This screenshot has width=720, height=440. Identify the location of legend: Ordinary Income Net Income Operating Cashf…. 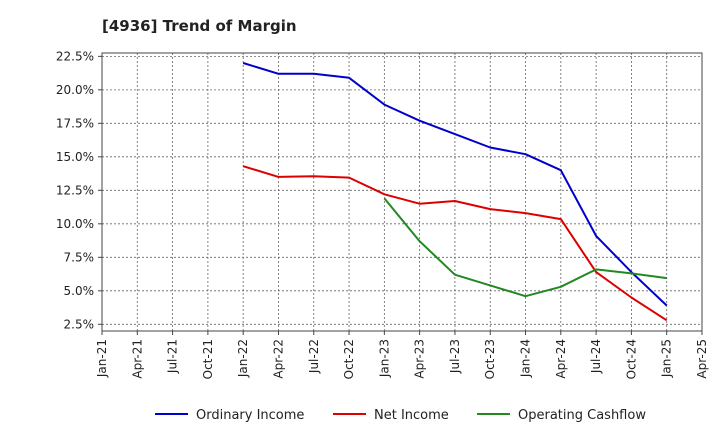
(400, 415).